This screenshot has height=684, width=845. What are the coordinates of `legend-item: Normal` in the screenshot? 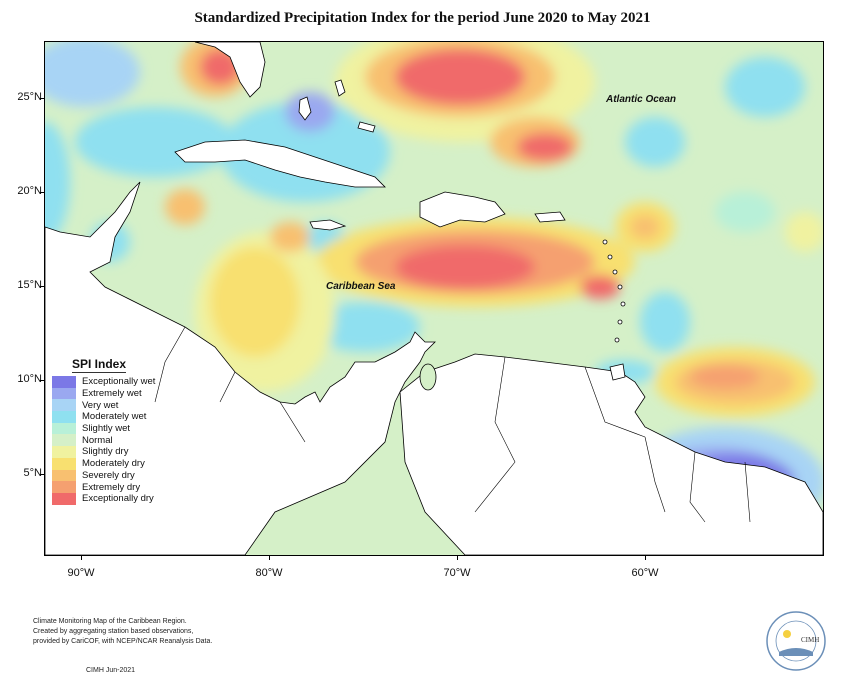 It's located at (132, 440).